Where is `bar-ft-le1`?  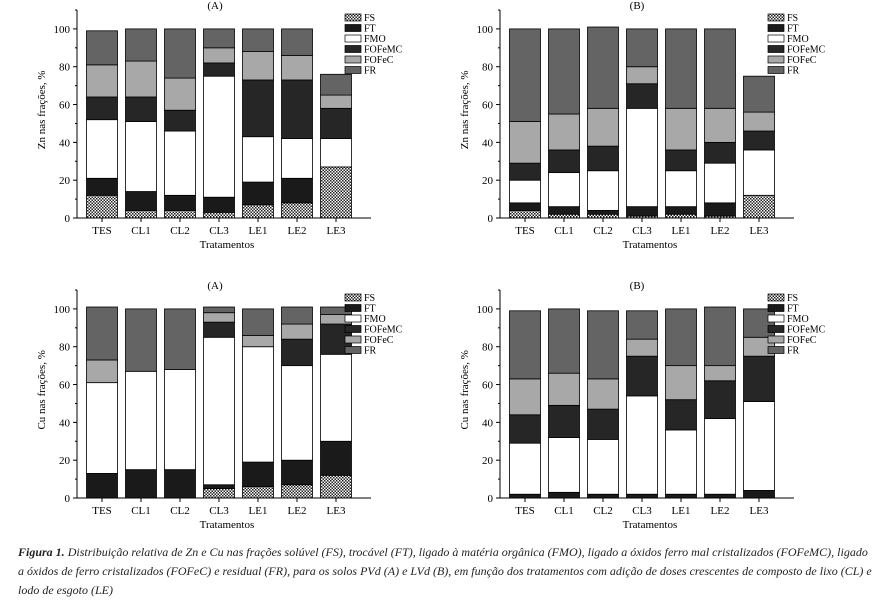
bar-ft-le1 is located at coordinates (258, 193).